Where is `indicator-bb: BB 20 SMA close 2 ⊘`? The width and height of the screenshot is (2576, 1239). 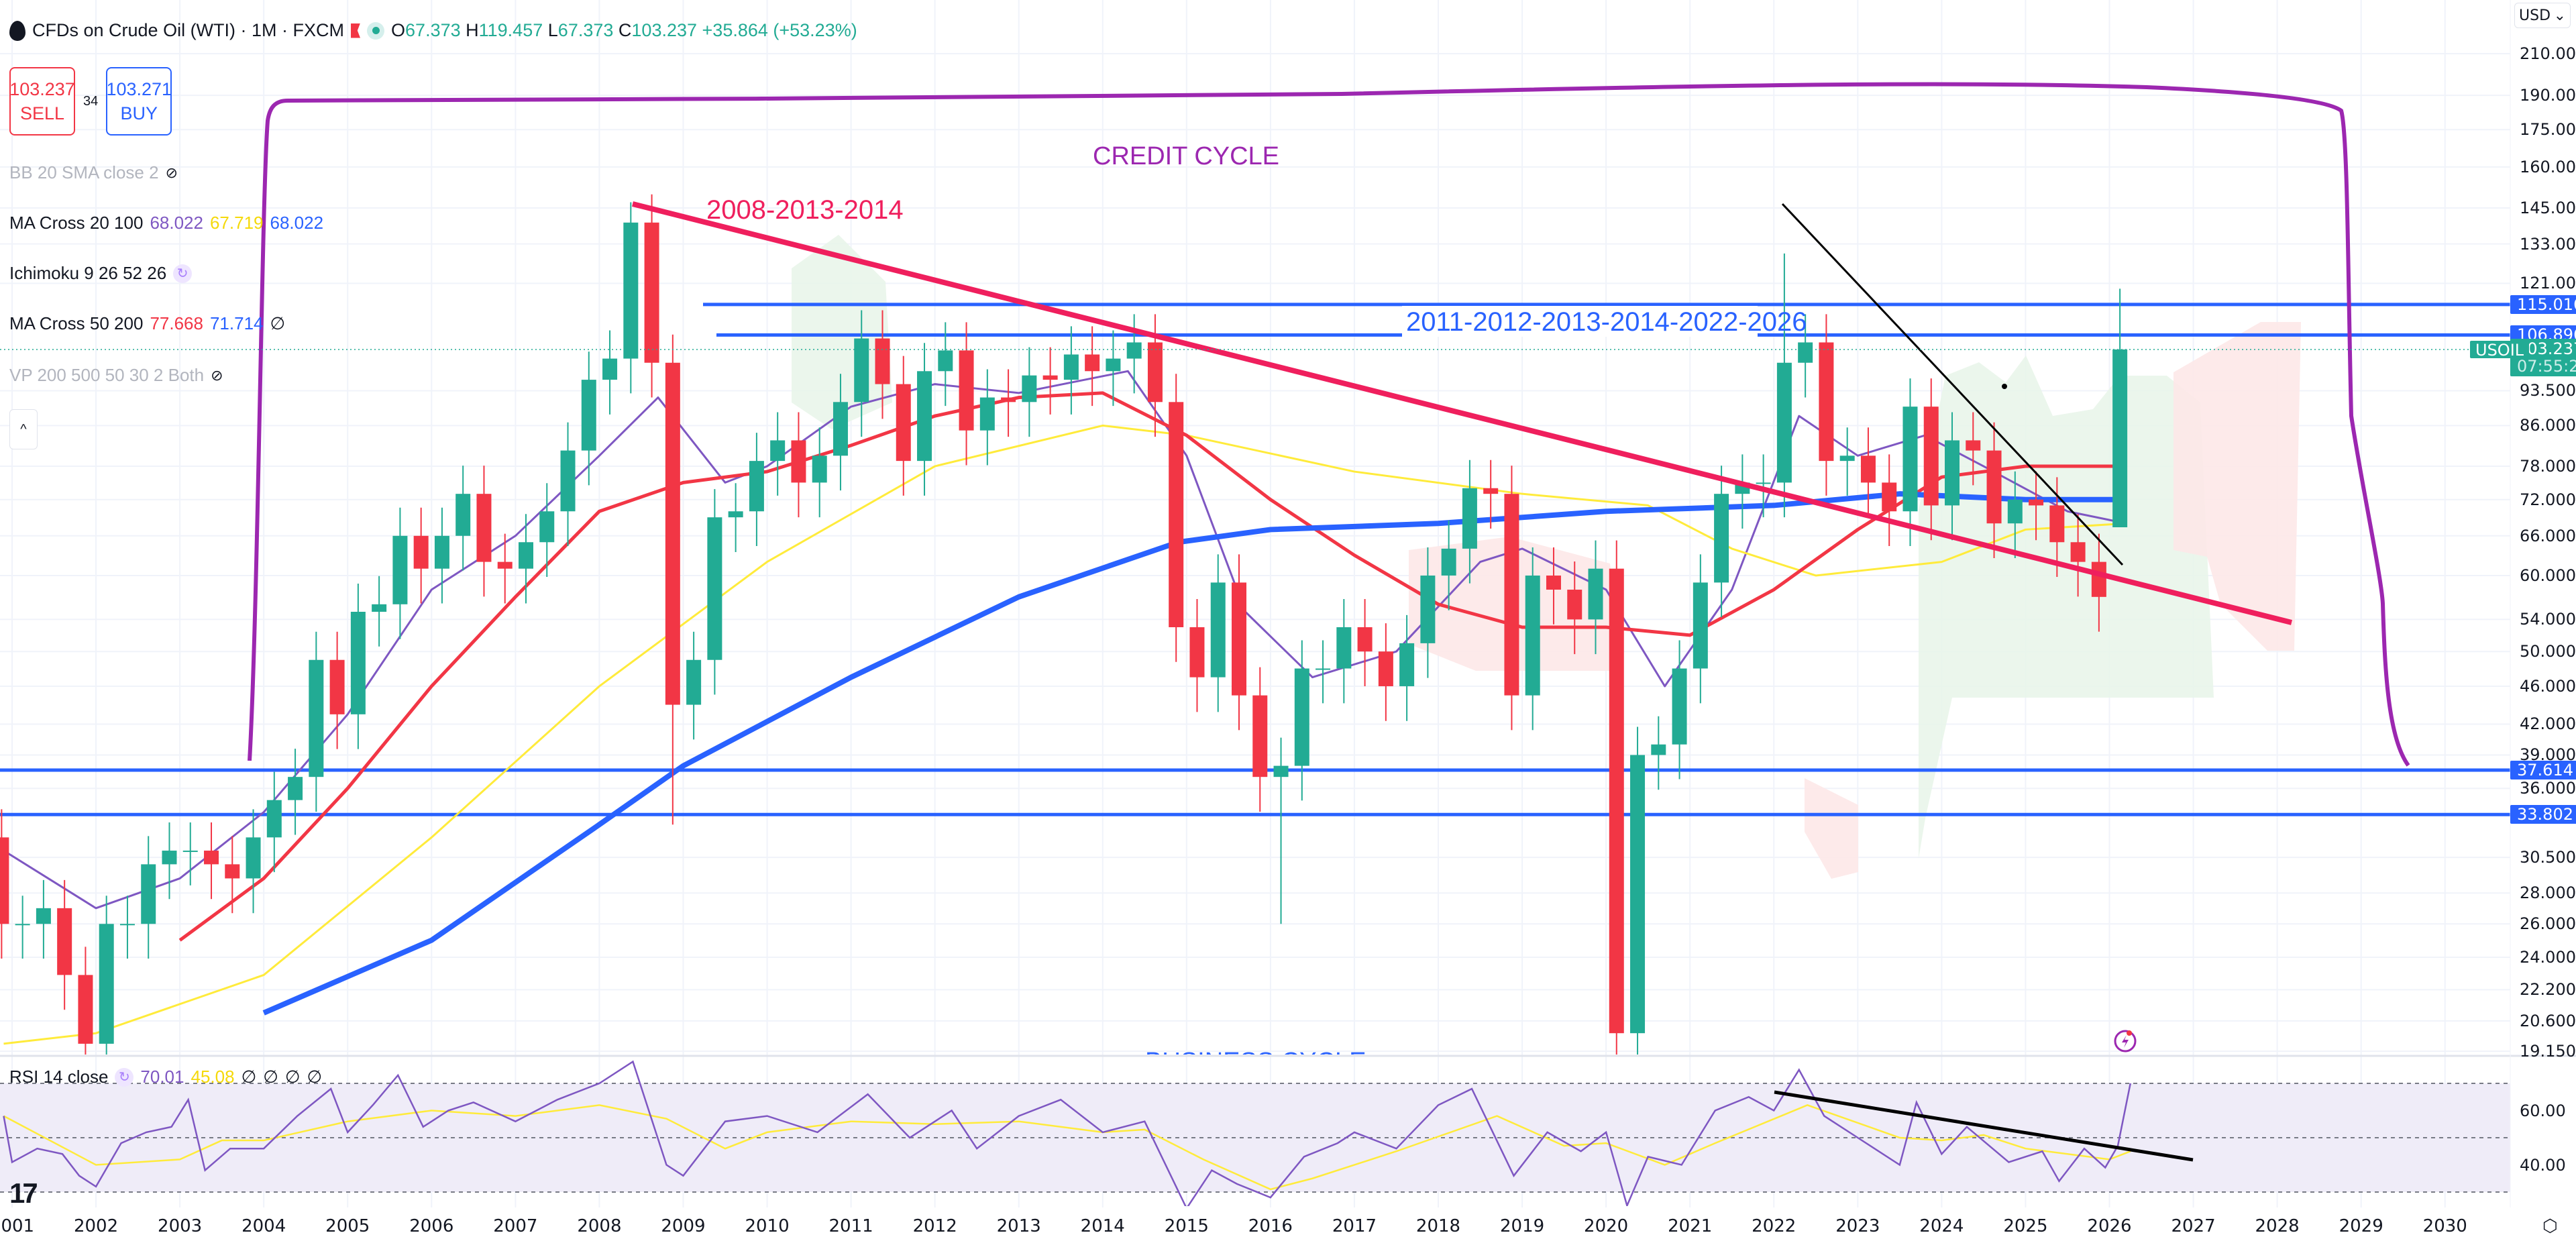 indicator-bb: BB 20 SMA close 2 ⊘ is located at coordinates (93, 173).